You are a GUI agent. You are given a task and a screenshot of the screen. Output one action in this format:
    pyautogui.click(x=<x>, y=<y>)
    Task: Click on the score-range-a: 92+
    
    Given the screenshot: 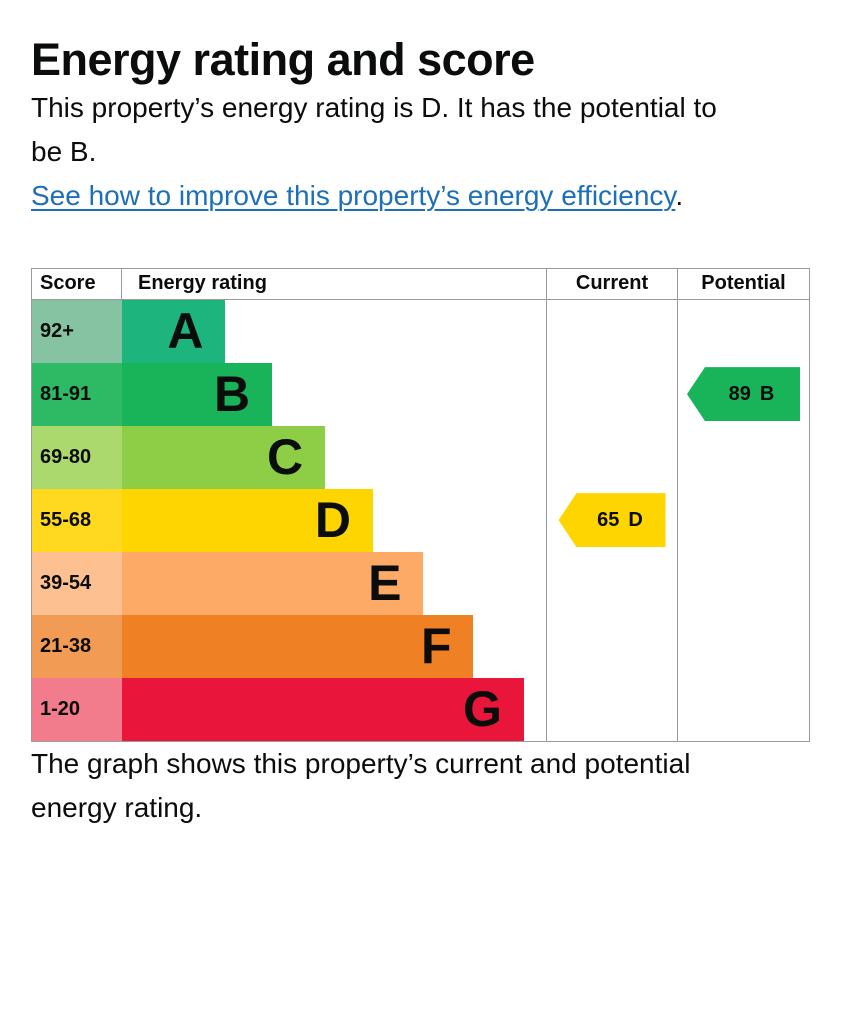 What is the action you would take?
    pyautogui.click(x=77, y=331)
    